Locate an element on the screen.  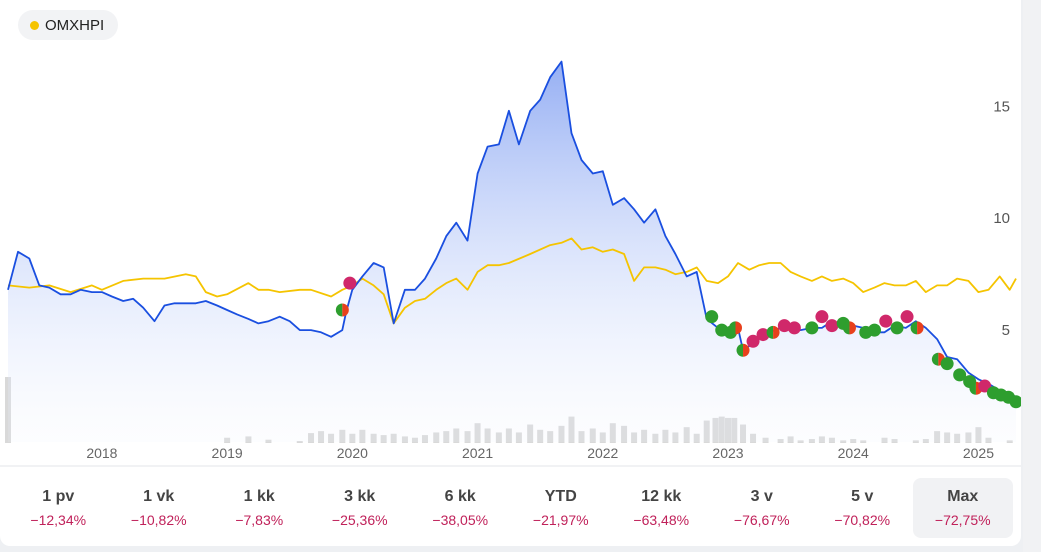
scrollbar is located at coordinates (1032, 276).